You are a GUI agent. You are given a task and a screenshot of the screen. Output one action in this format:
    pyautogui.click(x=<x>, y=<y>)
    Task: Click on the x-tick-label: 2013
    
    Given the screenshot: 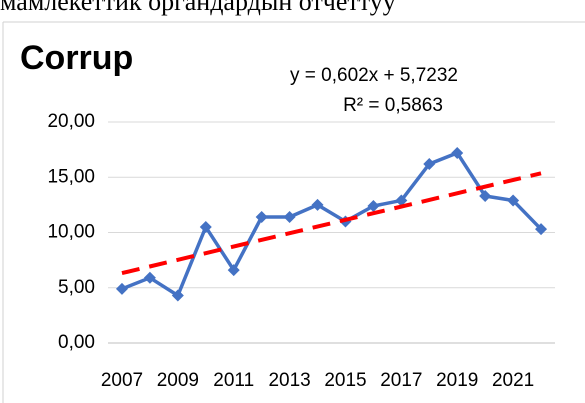 What is the action you would take?
    pyautogui.click(x=289, y=380)
    